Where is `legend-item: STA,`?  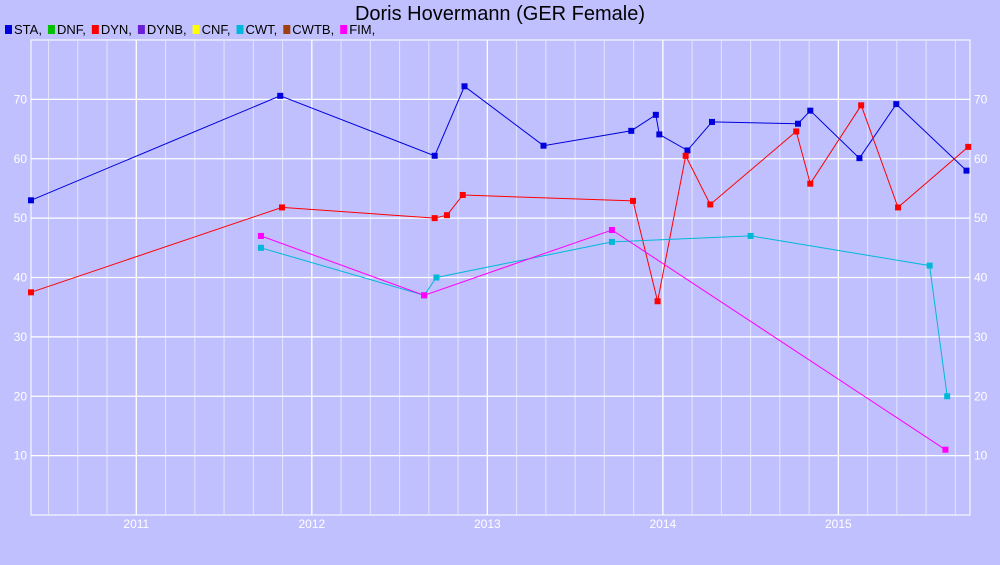
legend-item: STA, is located at coordinates (23, 29).